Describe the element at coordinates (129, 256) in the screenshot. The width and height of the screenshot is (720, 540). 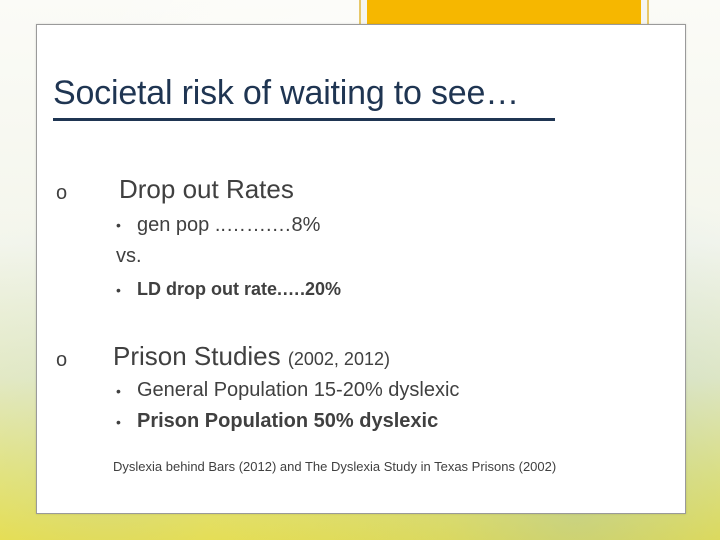
I see `versus-label: vs.` at that location.